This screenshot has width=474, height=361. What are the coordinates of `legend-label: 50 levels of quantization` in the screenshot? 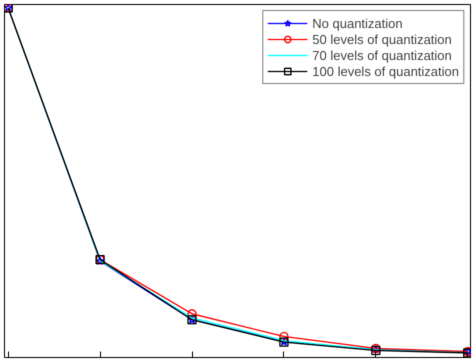 It's located at (382, 39).